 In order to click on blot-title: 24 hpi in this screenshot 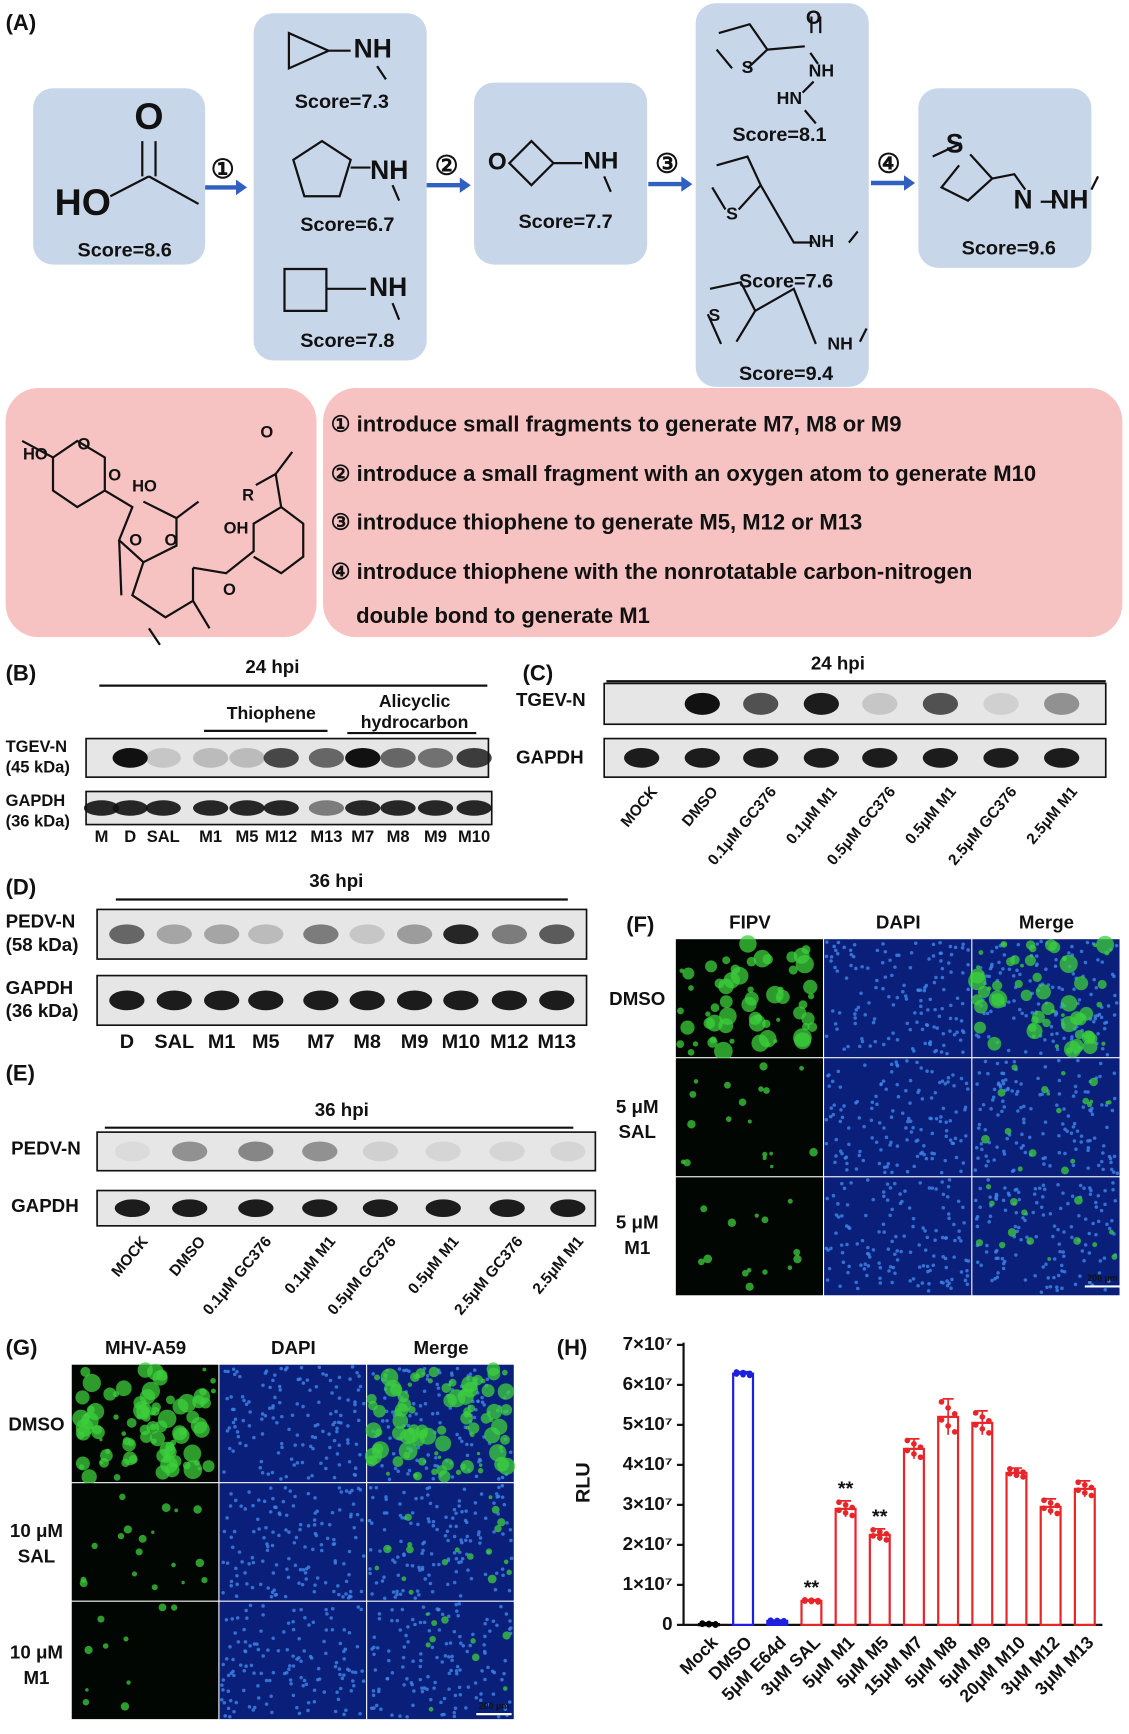, I will do `click(272, 666)`.